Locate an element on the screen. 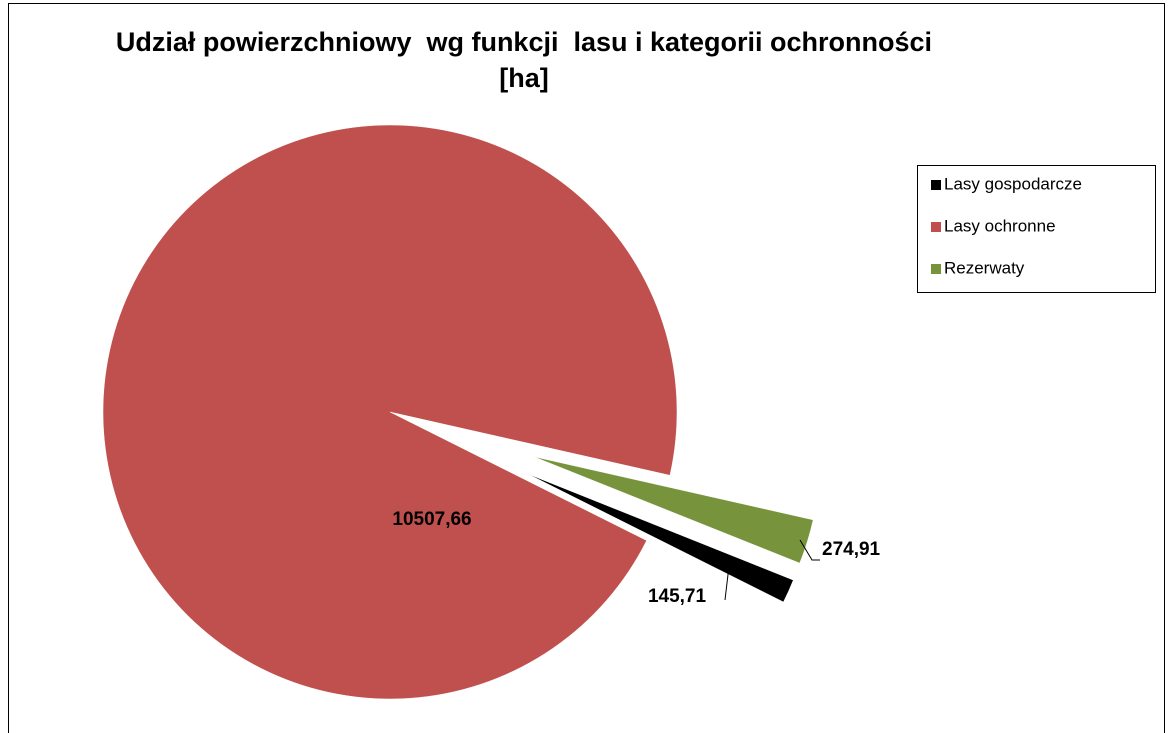 This screenshot has width=1168, height=733. legend-box is located at coordinates (1036, 229).